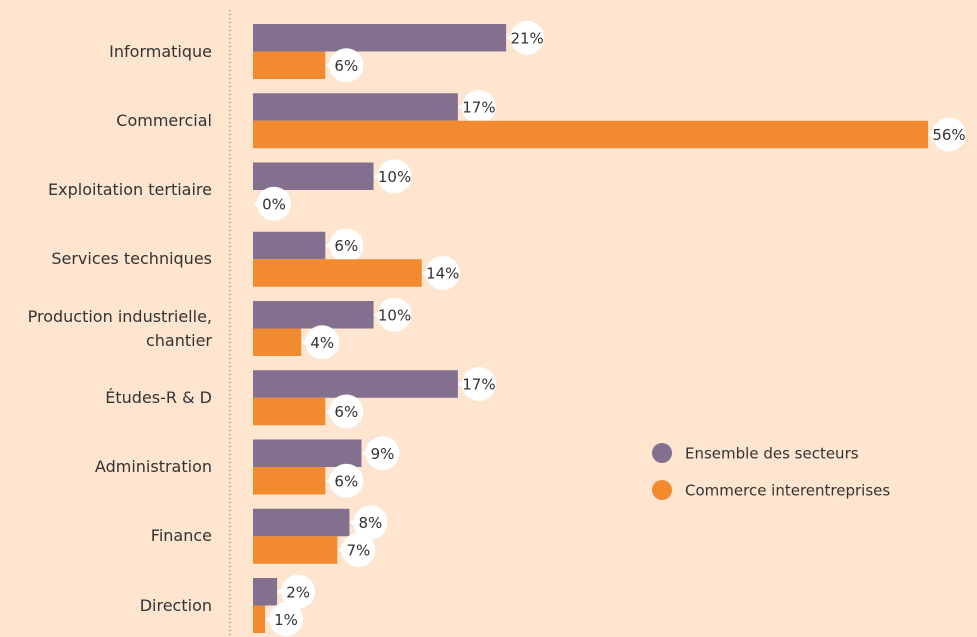 Image resolution: width=977 pixels, height=637 pixels. I want to click on value-label: 14%, so click(442, 274).